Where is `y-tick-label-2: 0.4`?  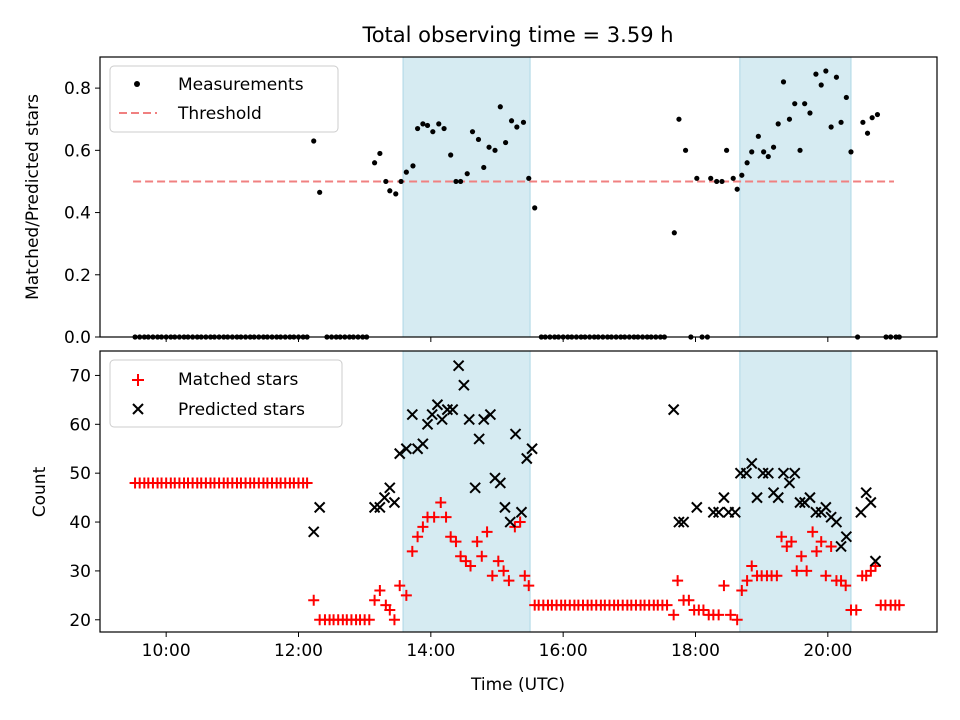 y-tick-label-2: 0.4 is located at coordinates (77, 214).